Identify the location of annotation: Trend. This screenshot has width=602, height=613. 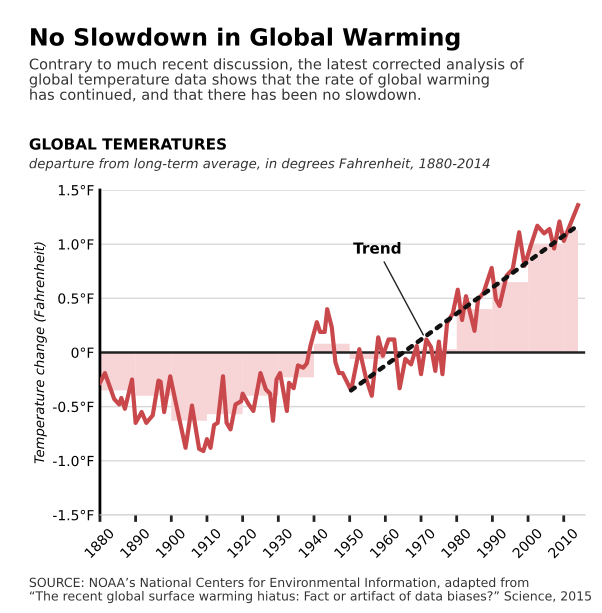
(376, 248).